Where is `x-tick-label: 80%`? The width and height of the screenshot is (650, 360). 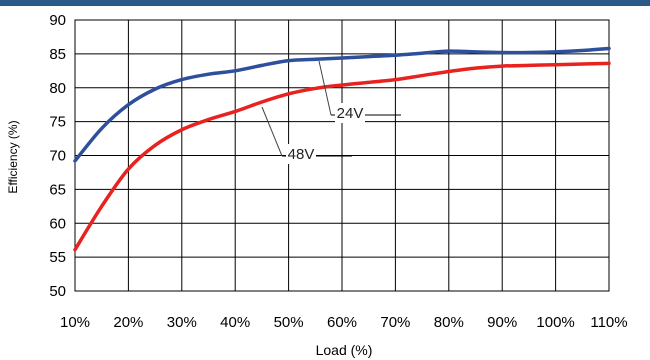 x-tick-label: 80% is located at coordinates (449, 322).